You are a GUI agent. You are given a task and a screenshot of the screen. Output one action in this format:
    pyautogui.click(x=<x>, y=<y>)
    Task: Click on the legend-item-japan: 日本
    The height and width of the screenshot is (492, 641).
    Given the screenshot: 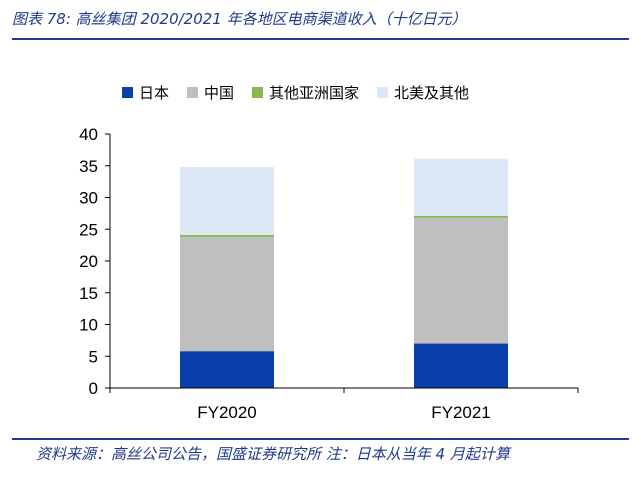 What is the action you would take?
    pyautogui.click(x=145, y=92)
    